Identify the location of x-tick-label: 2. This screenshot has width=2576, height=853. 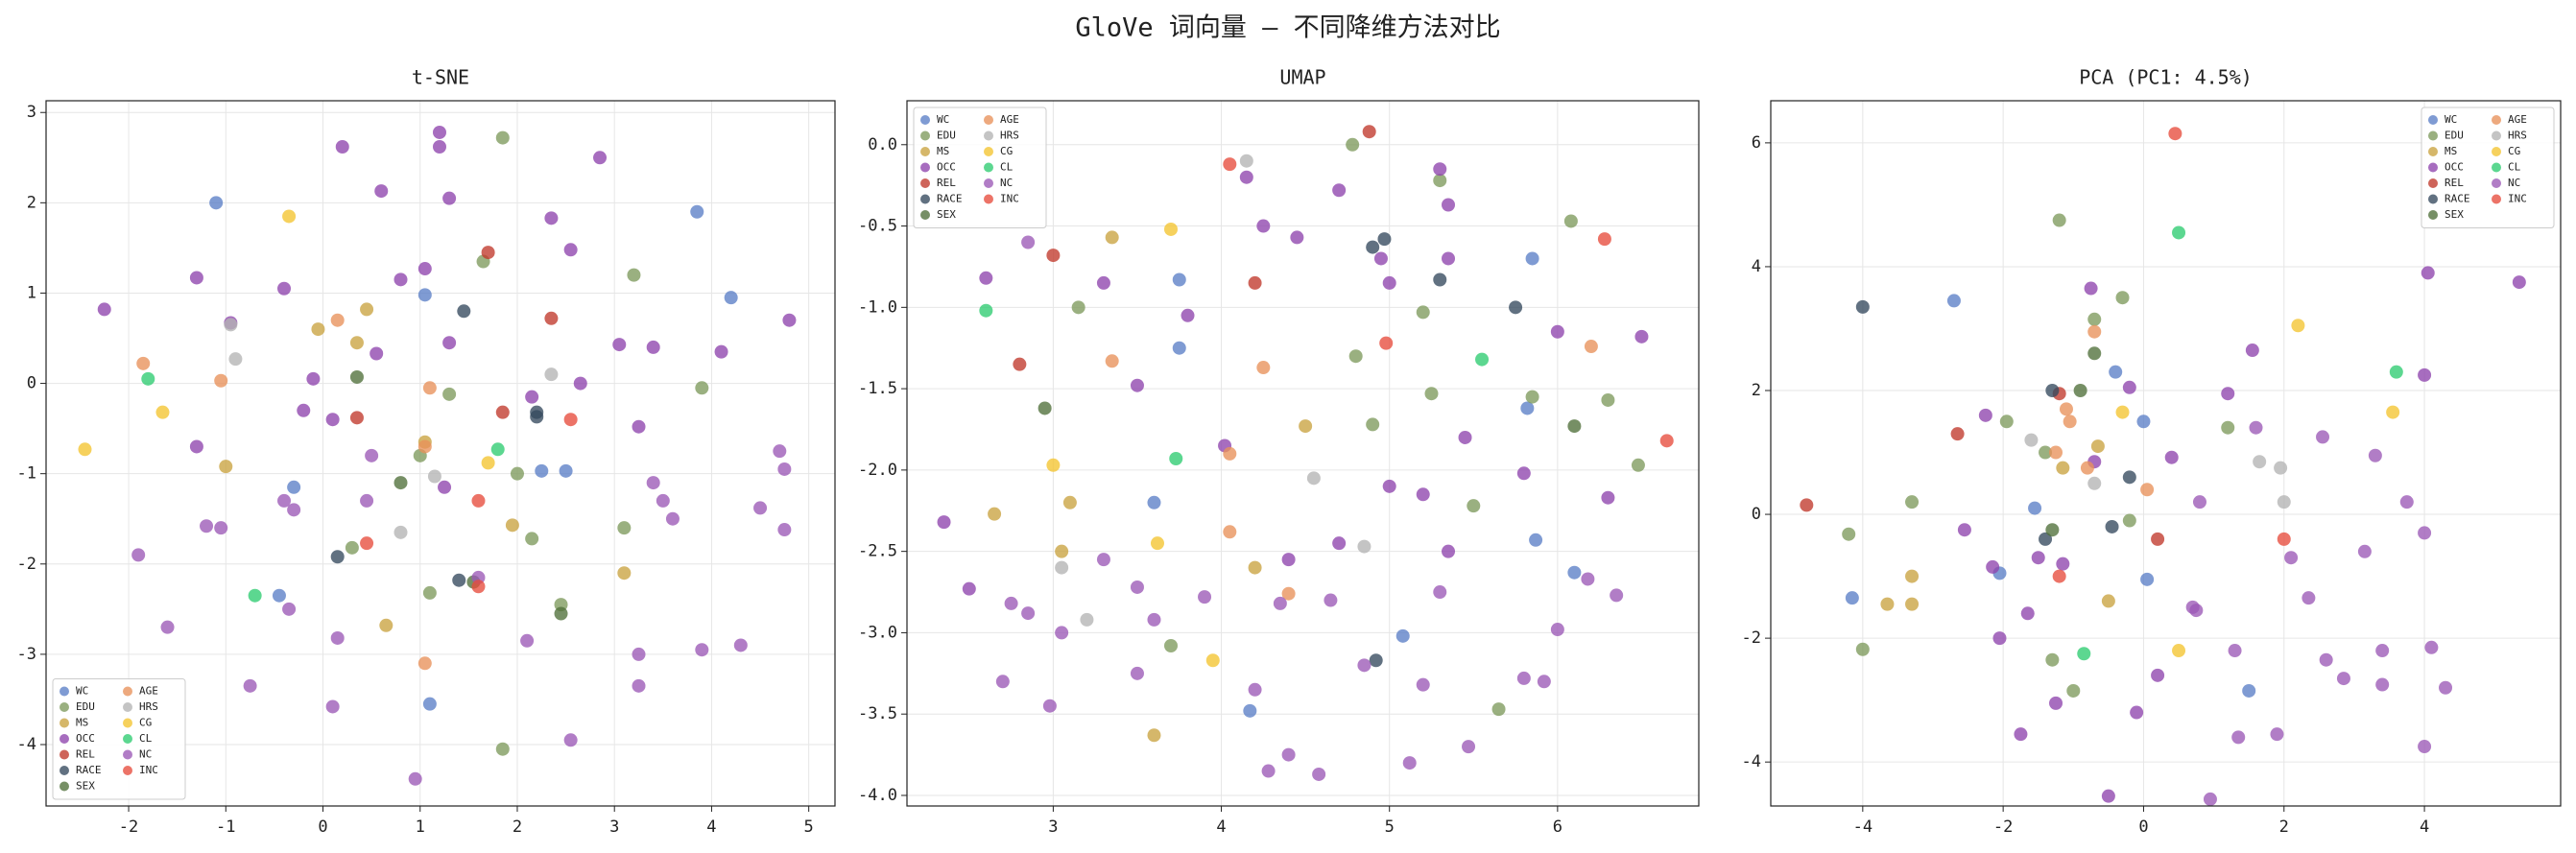
(2284, 827).